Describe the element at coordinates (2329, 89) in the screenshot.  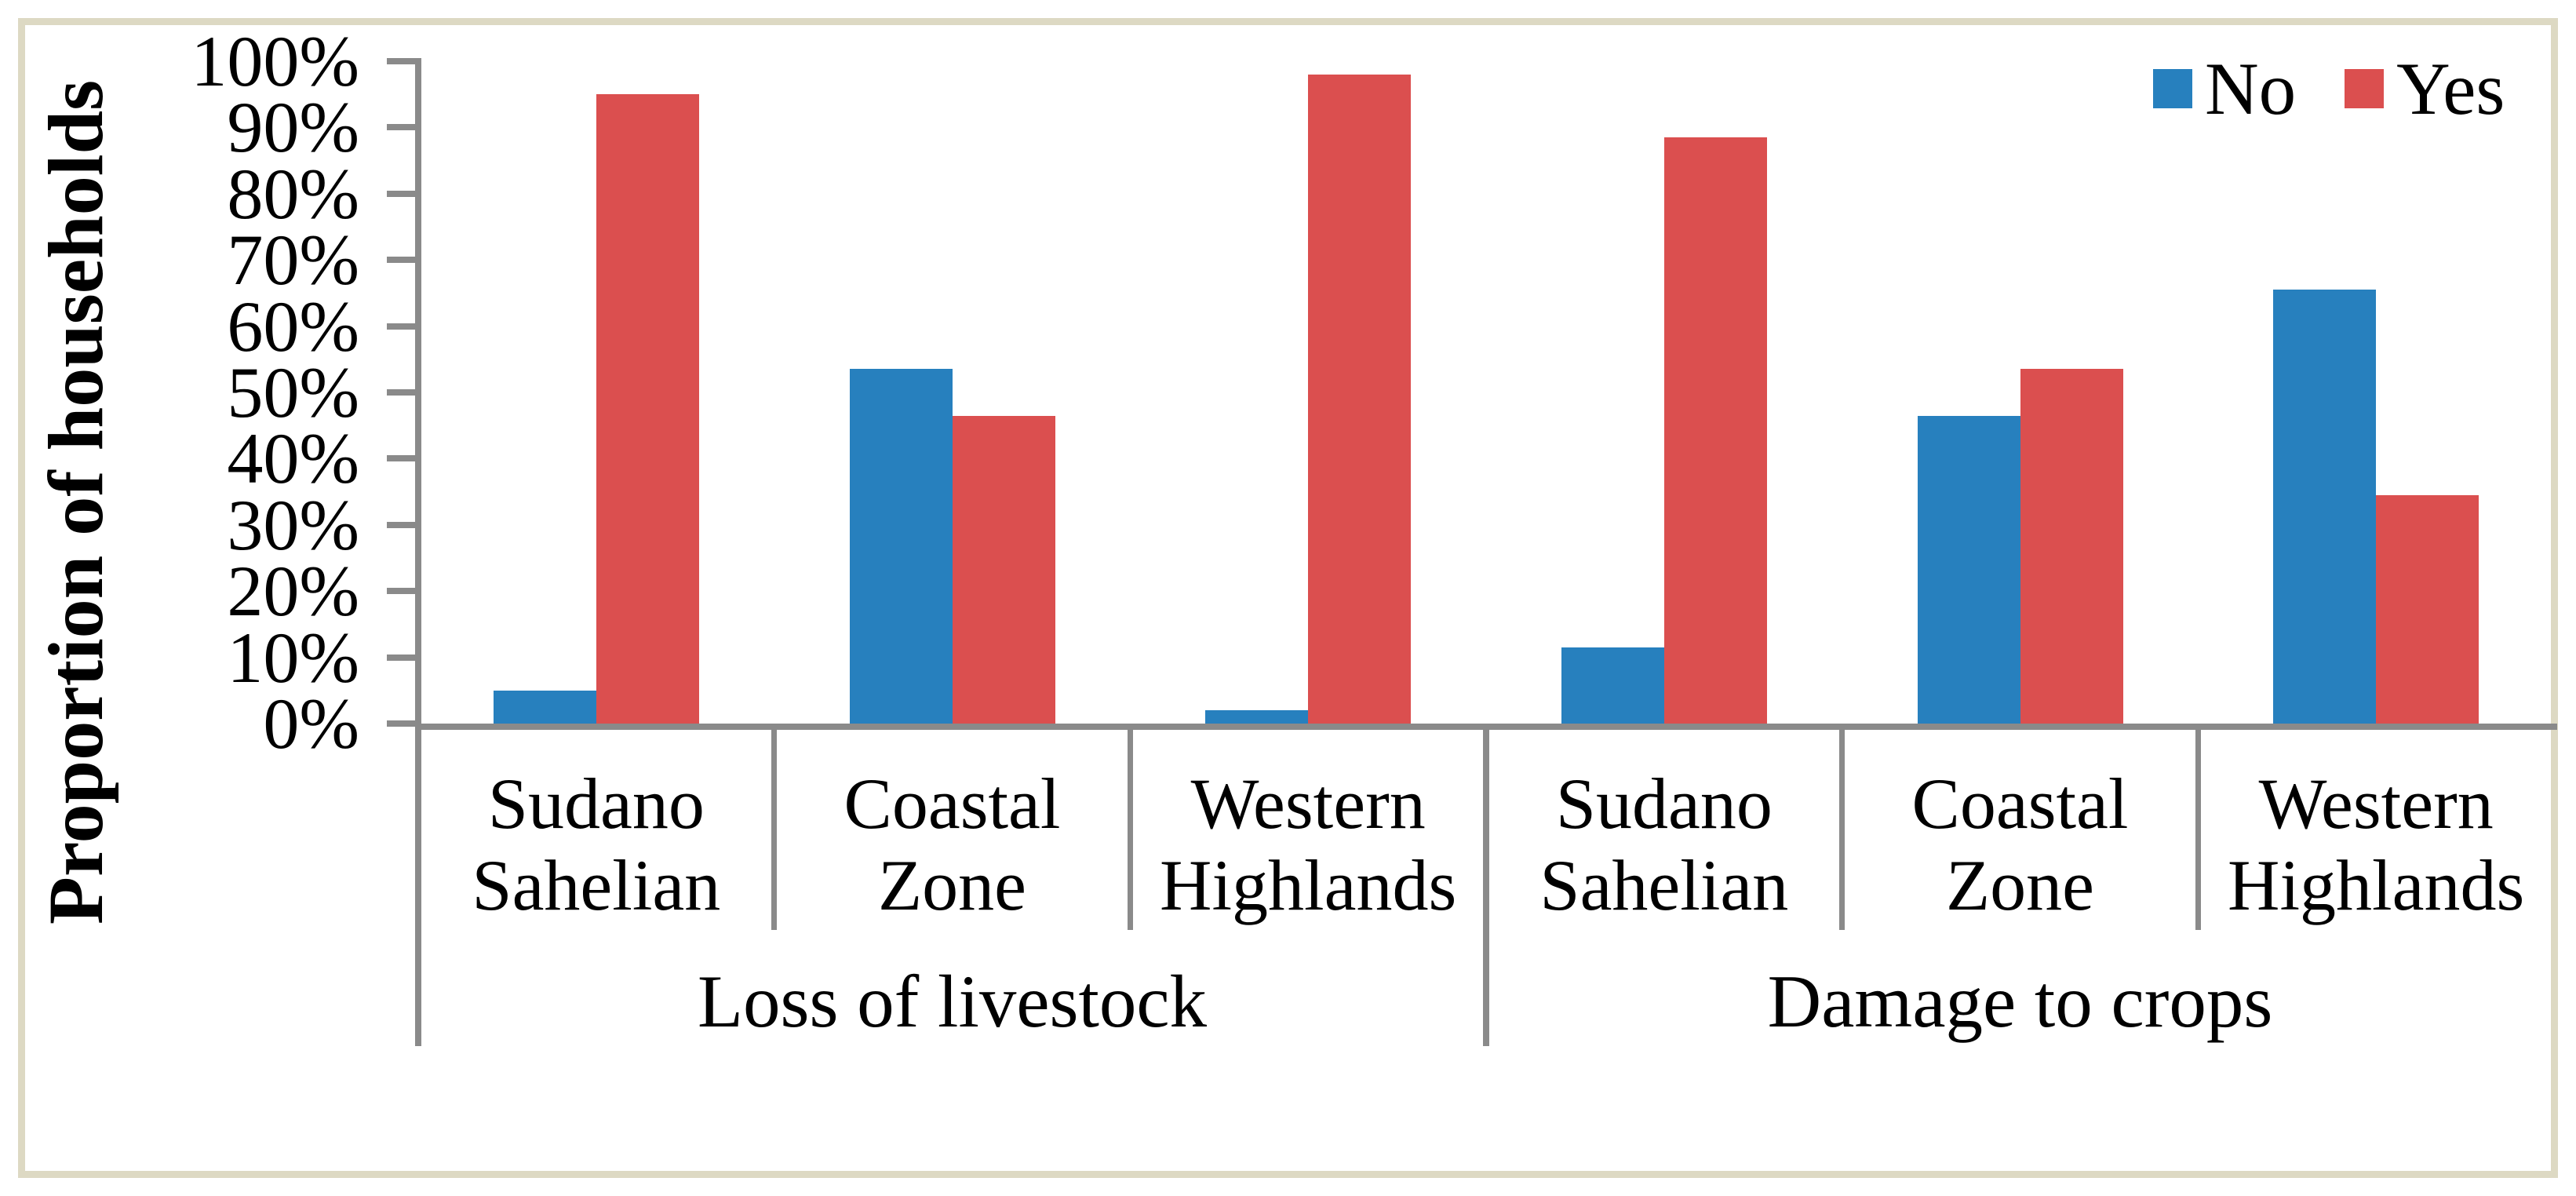
I see `legend: No Yes` at that location.